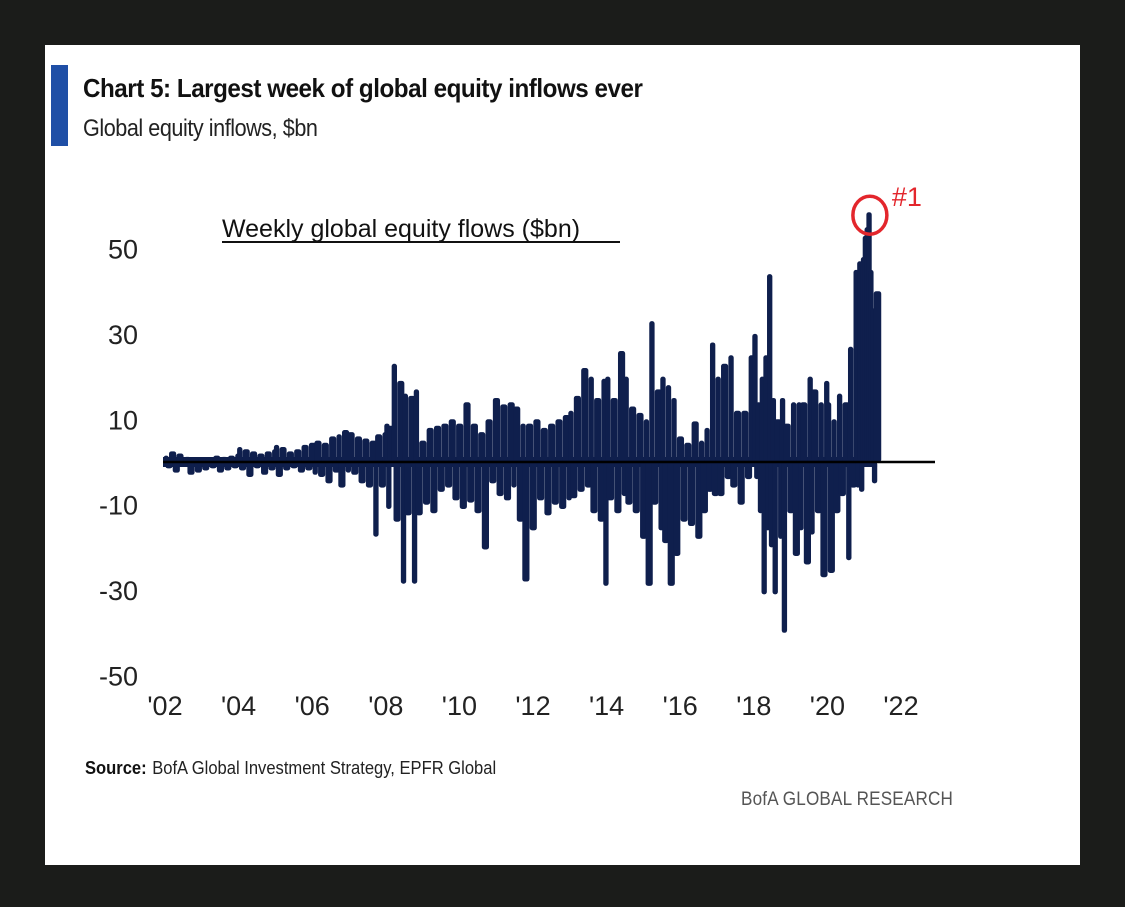 The image size is (1125, 907). Describe the element at coordinates (886, 209) in the screenshot. I see `annotation-group: #1` at that location.